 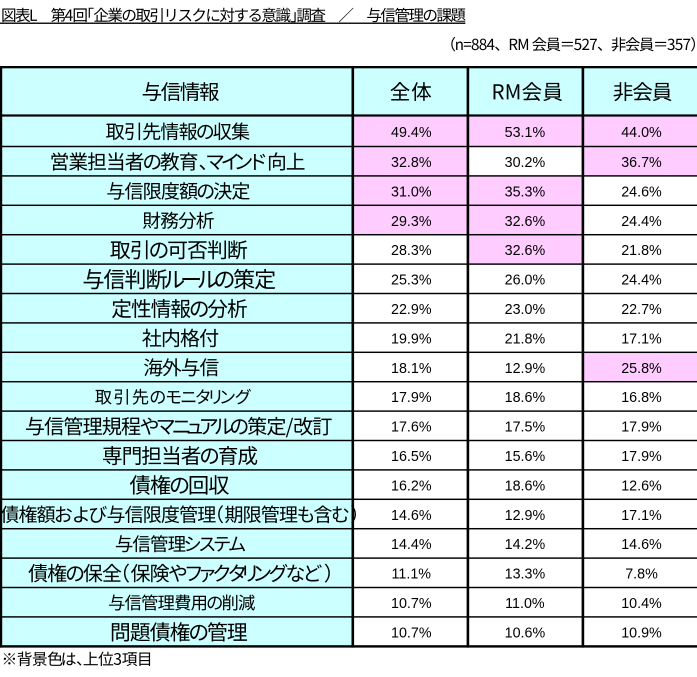 I want to click on svg-text: 15.6%, so click(x=525, y=457).